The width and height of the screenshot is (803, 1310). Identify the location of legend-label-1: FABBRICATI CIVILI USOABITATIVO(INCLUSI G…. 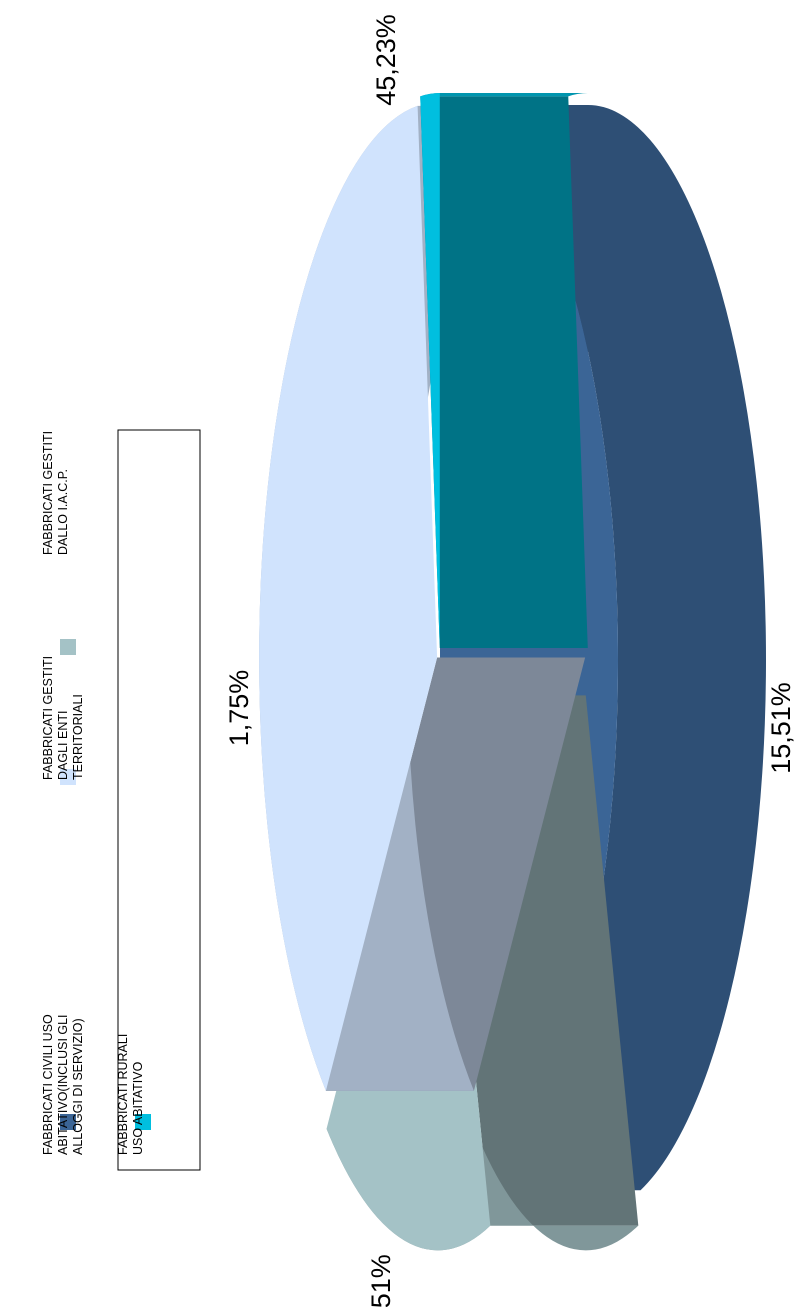
(63, 1084).